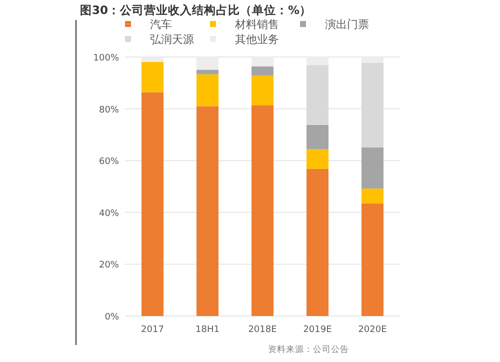 This screenshot has height=362, width=500. Describe the element at coordinates (109, 265) in the screenshot. I see `y-tick-label: 20%` at that location.